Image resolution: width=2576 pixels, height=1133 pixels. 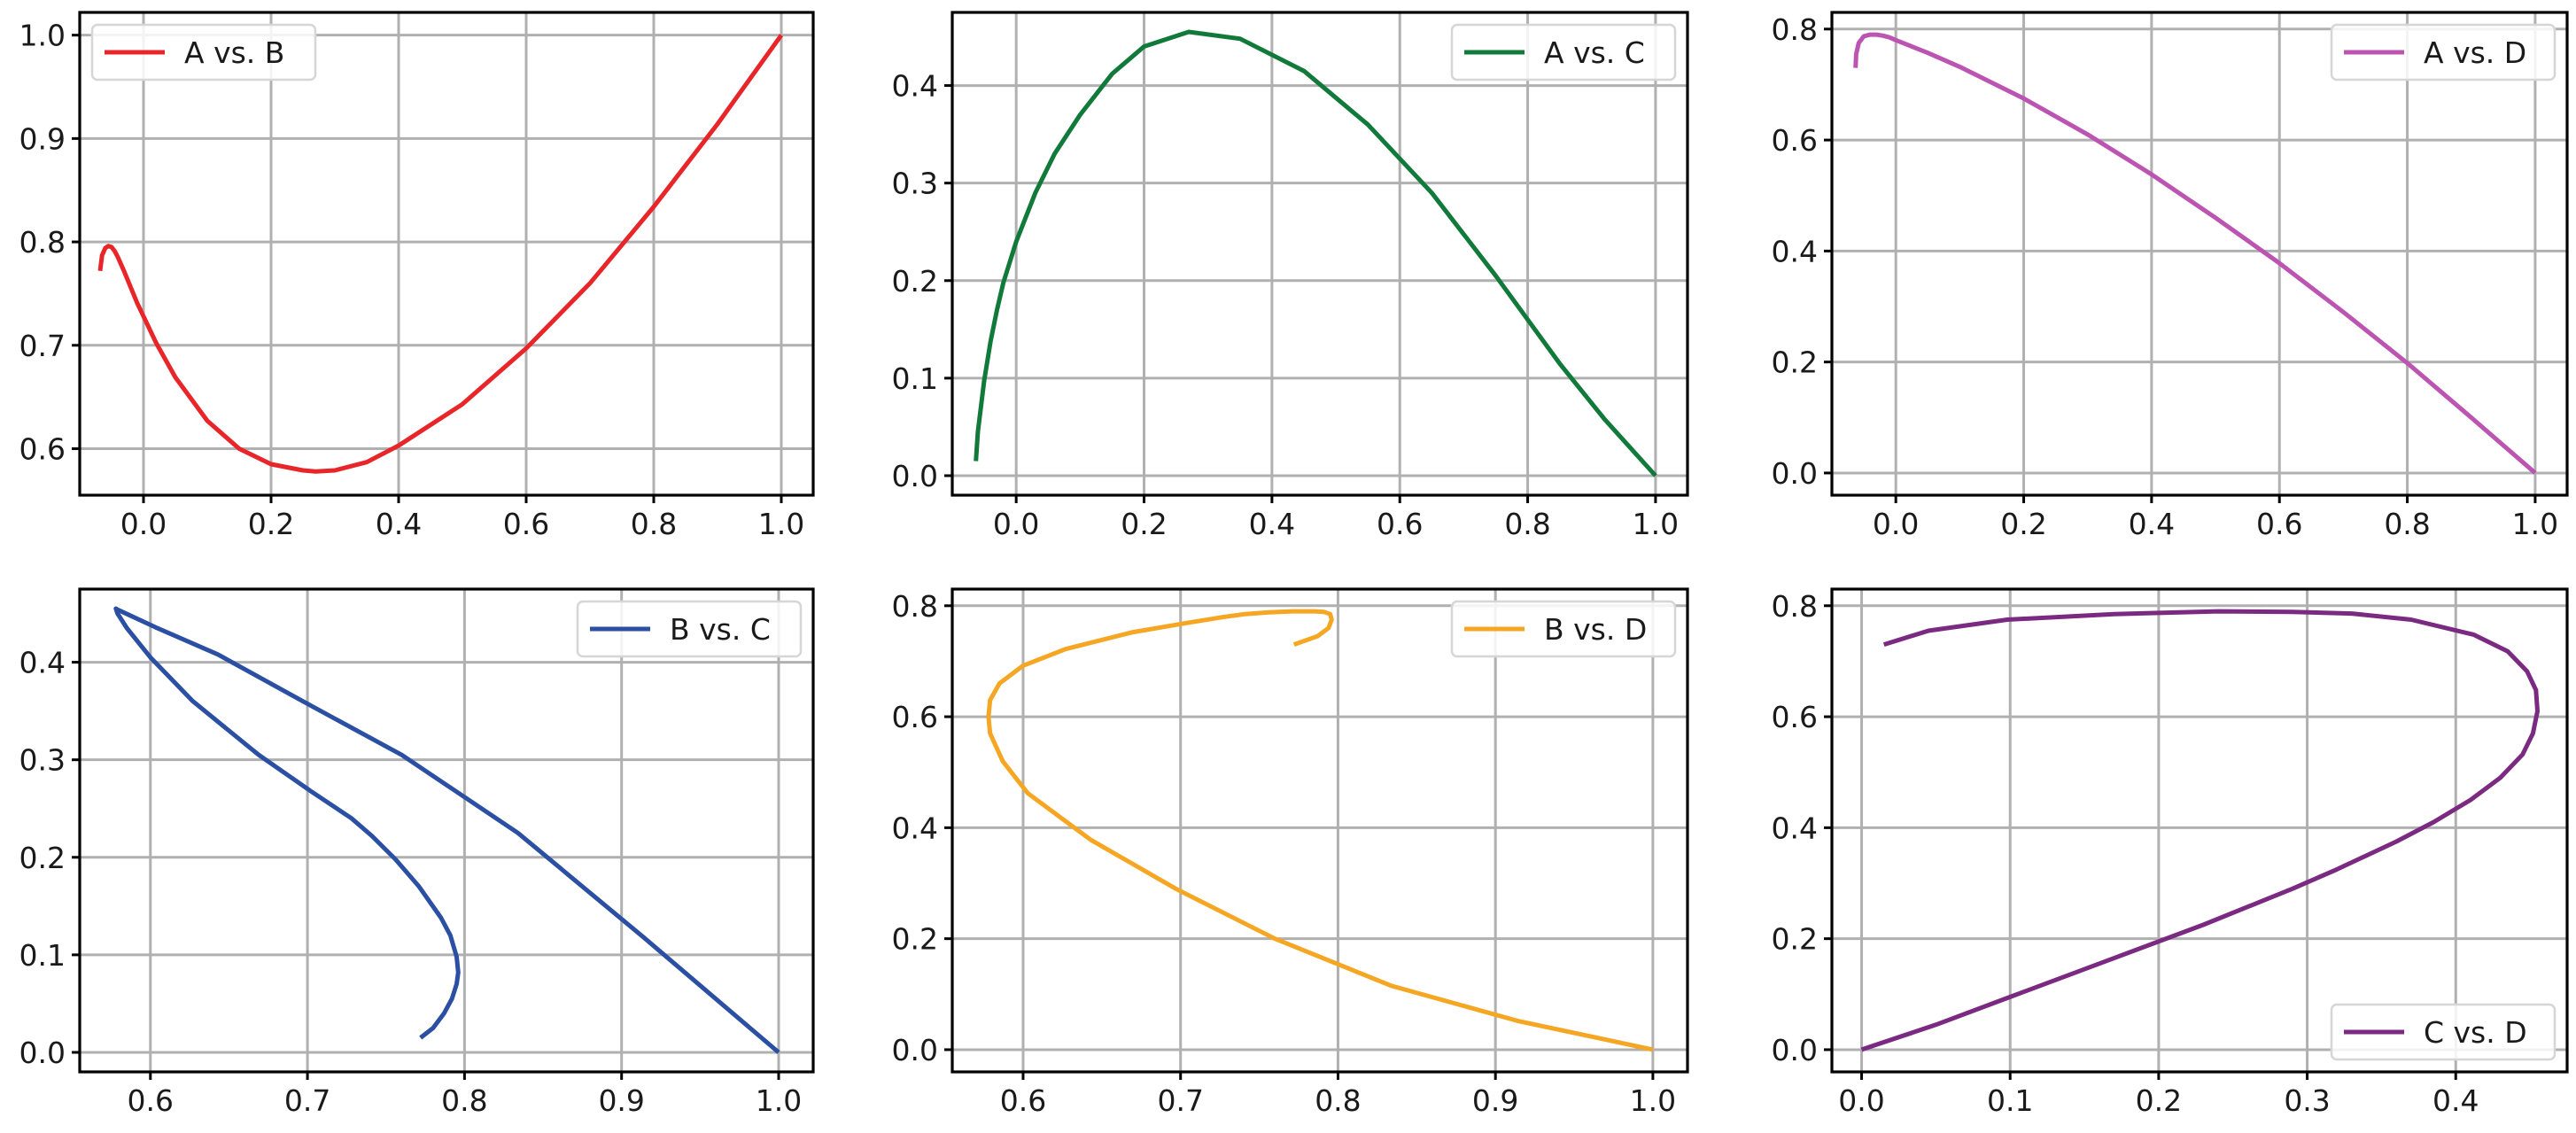 I want to click on legend-label: A vs. C, so click(x=1594, y=52).